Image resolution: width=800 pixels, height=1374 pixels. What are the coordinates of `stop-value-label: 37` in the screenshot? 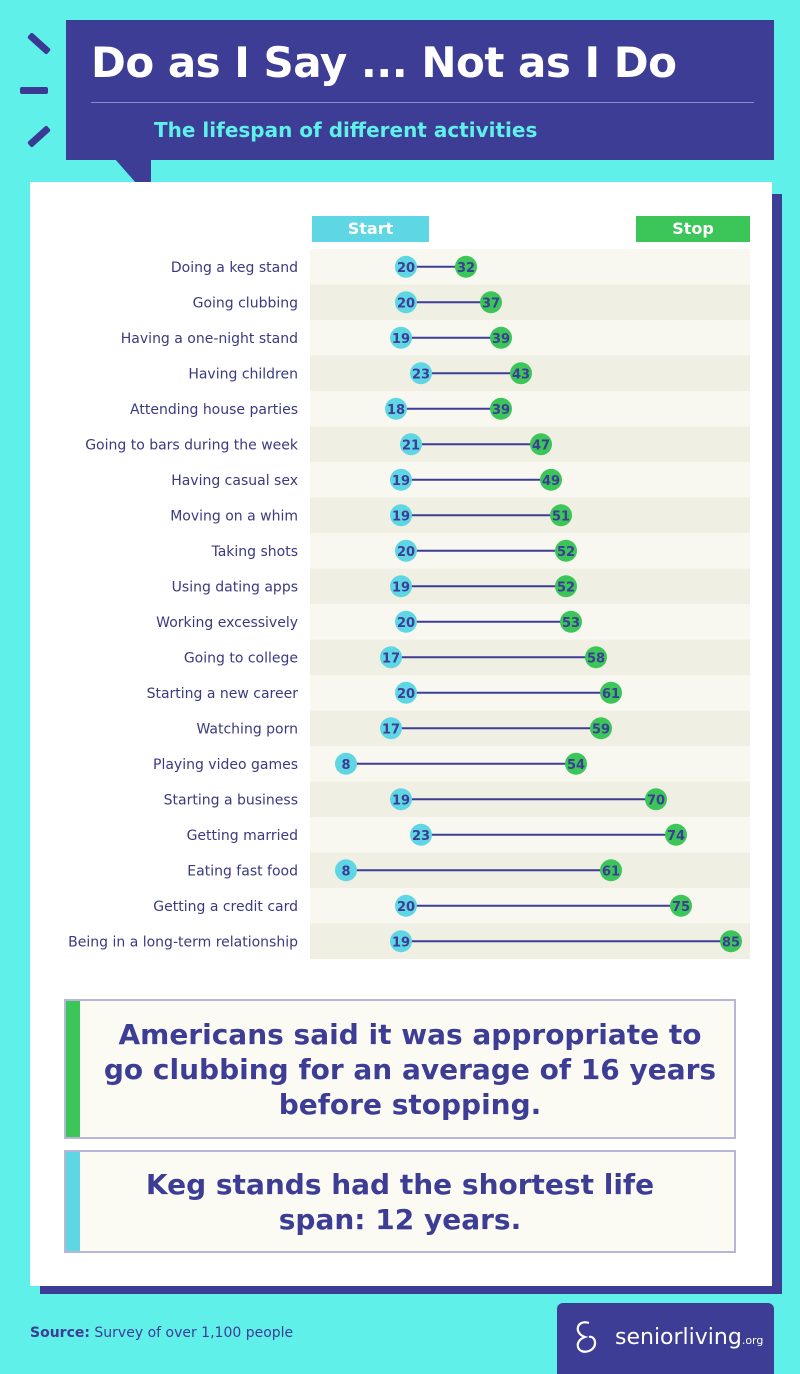 It's located at (491, 303).